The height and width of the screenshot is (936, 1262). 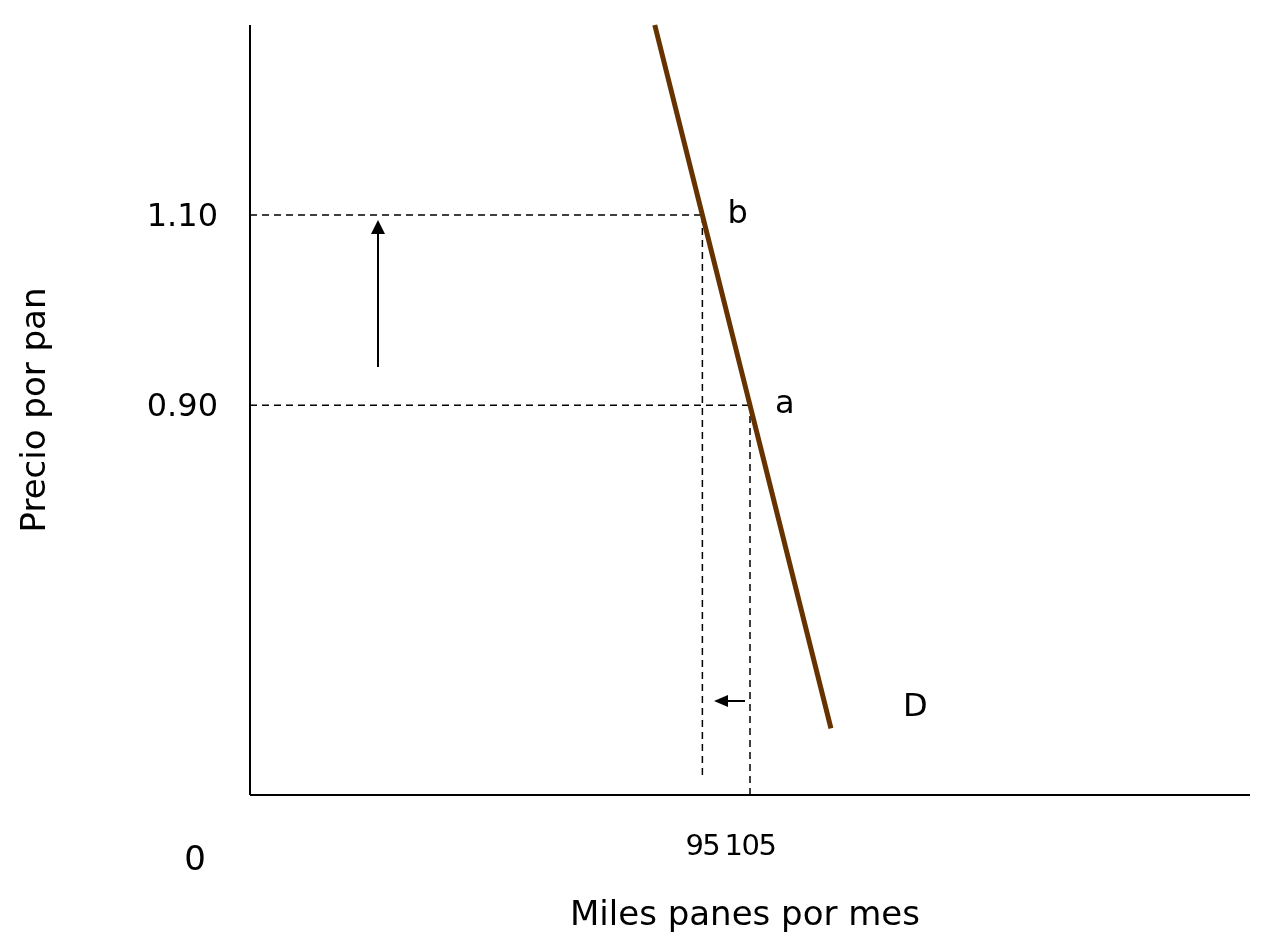 I want to click on y-tick-label: 0.90, so click(x=182, y=405).